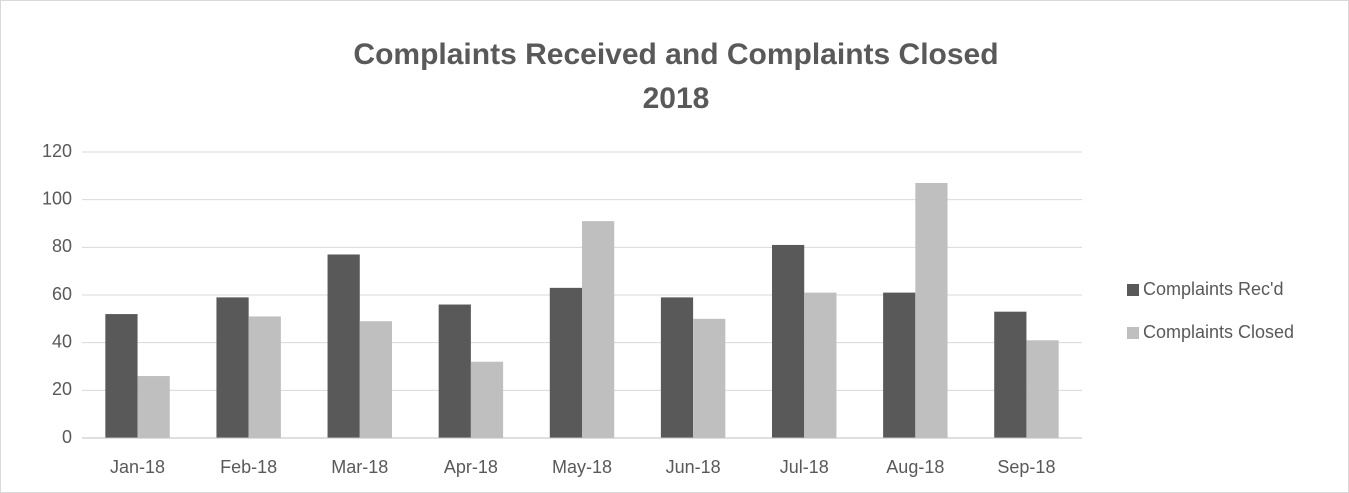  Describe the element at coordinates (915, 467) in the screenshot. I see `x-tick-label: Aug-18` at that location.